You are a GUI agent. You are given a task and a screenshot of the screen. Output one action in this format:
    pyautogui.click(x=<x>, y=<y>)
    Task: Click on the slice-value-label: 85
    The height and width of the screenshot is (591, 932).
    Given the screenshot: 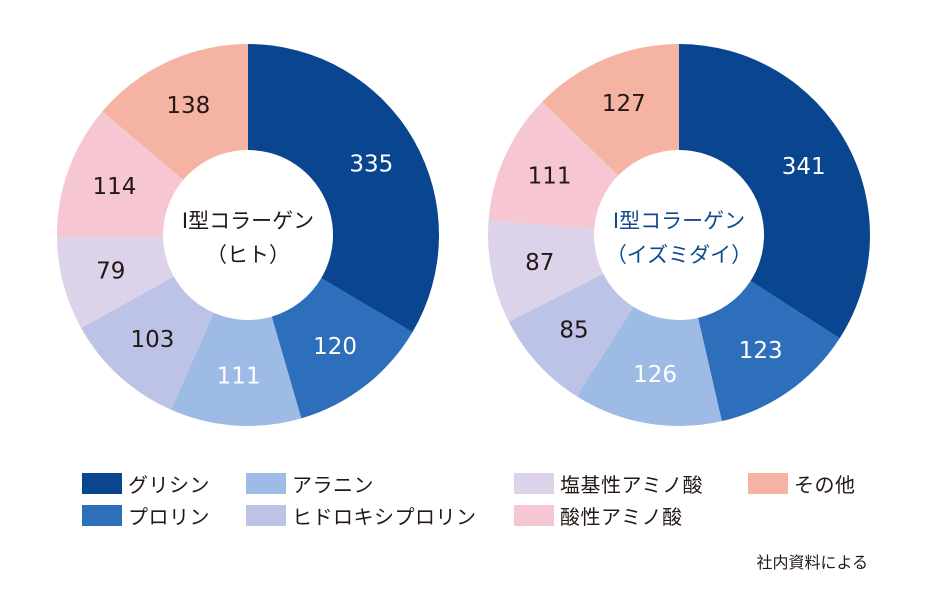 What is the action you would take?
    pyautogui.click(x=573, y=331)
    